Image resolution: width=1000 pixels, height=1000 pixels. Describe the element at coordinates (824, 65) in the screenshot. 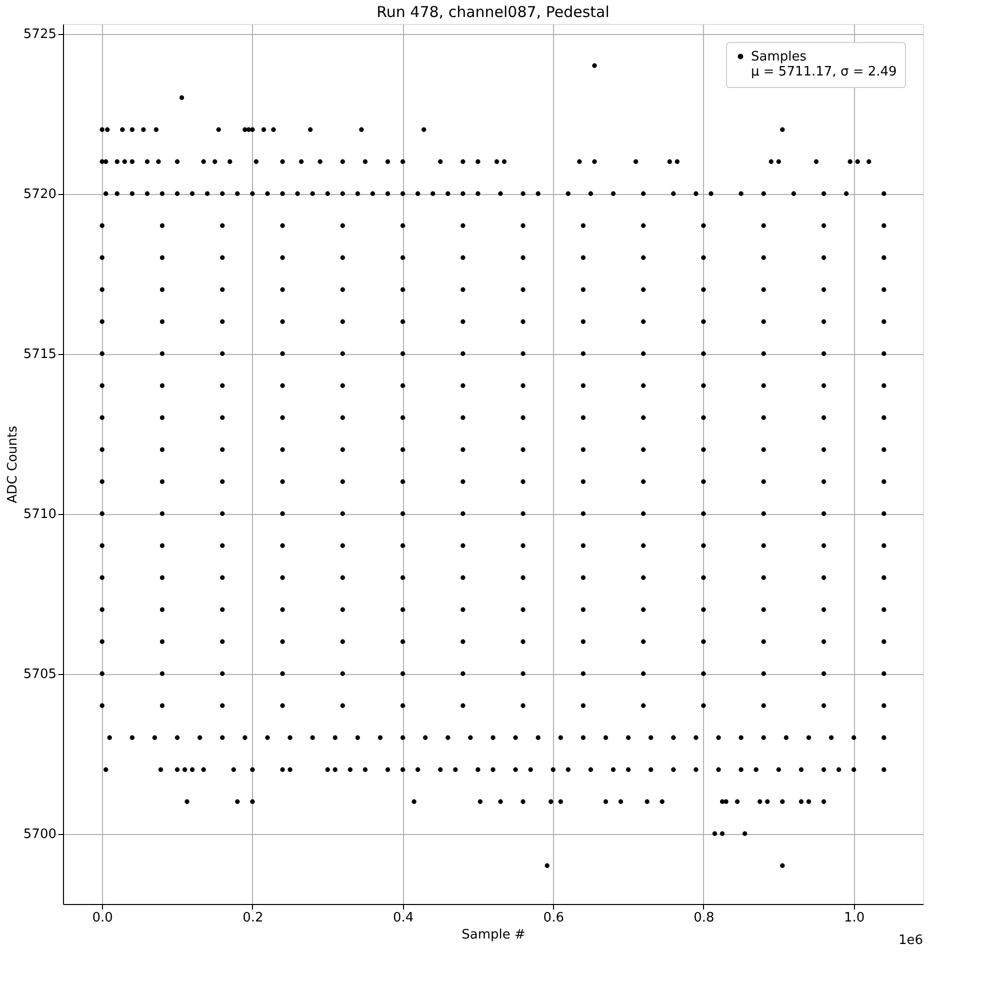

I see `legend-label: Samples μ = 5711.17, σ = 2.49` at that location.